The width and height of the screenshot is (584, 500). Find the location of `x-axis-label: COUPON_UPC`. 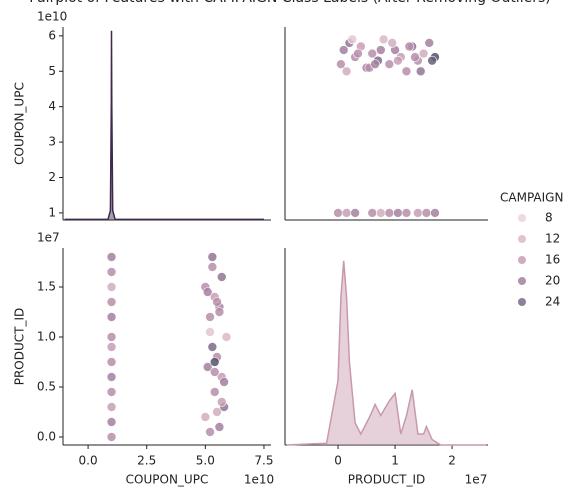

x-axis-label: COUPON_UPC is located at coordinates (167, 480).